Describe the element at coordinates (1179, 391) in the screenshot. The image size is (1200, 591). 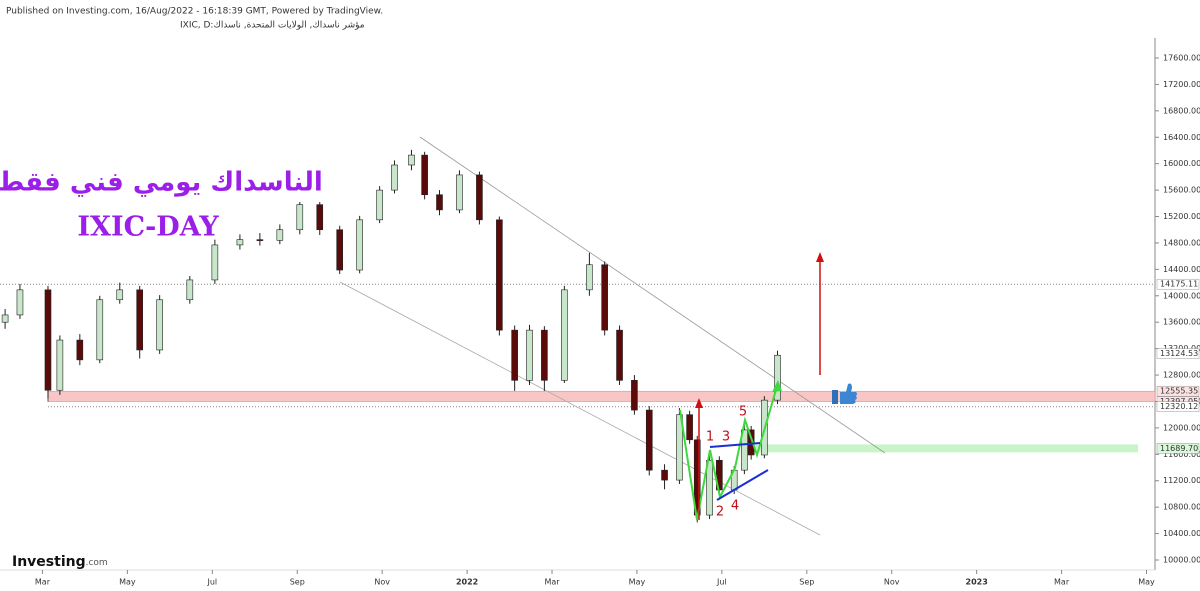
I see `level-label: 12555.35` at that location.